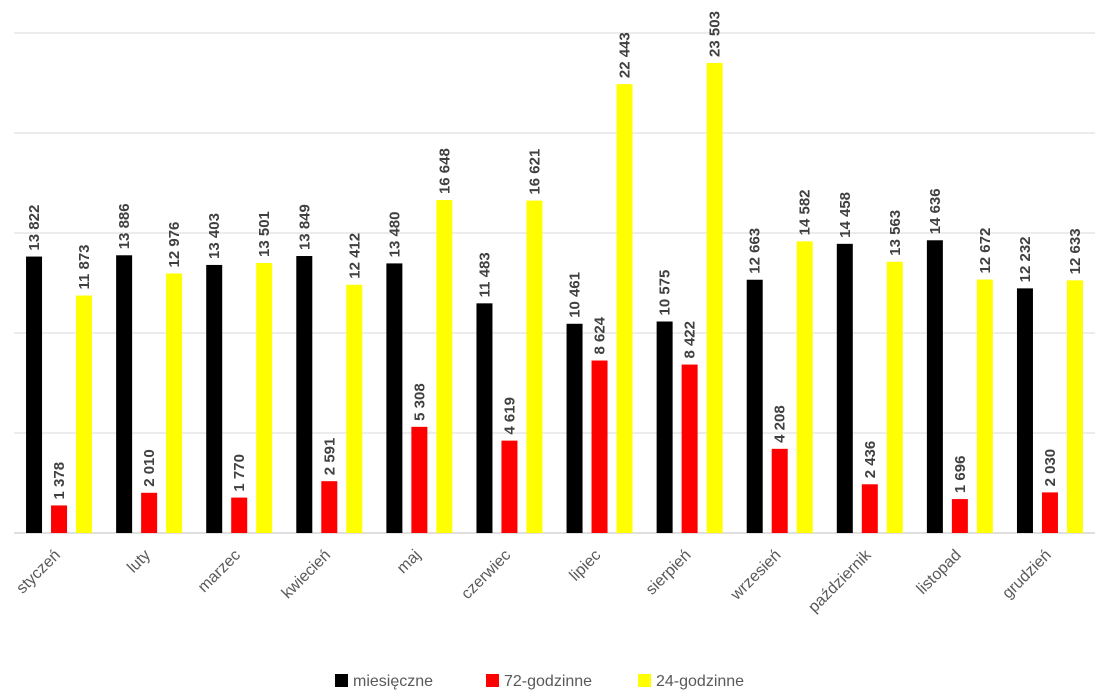 The image size is (1095, 698). I want to click on data-label: 1 696, so click(960, 475).